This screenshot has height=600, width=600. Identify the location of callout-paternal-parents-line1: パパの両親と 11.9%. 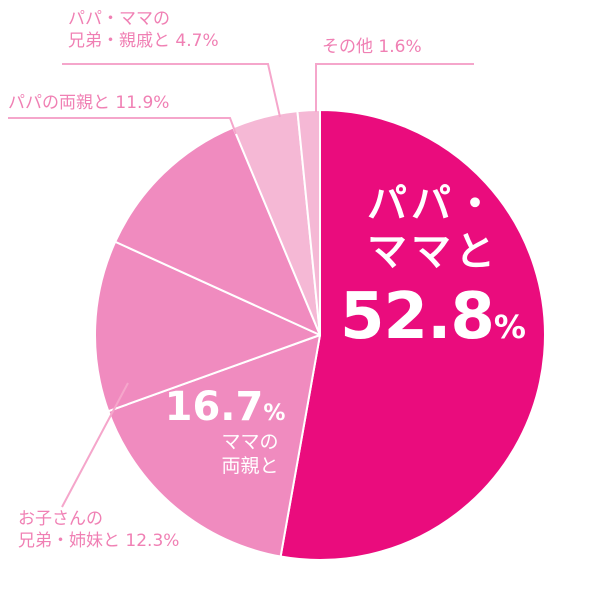
(89, 103).